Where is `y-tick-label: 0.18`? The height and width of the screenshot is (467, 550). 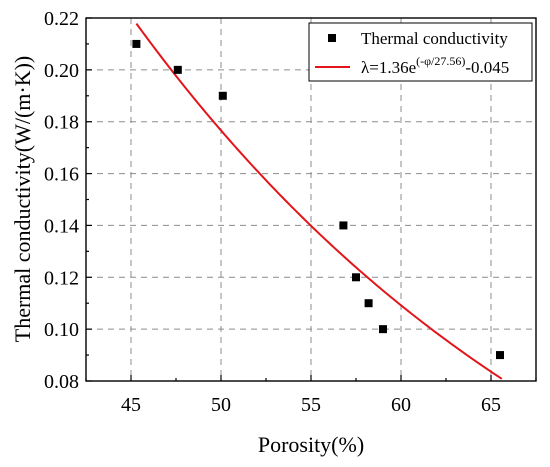 y-tick-label: 0.18 is located at coordinates (61, 123).